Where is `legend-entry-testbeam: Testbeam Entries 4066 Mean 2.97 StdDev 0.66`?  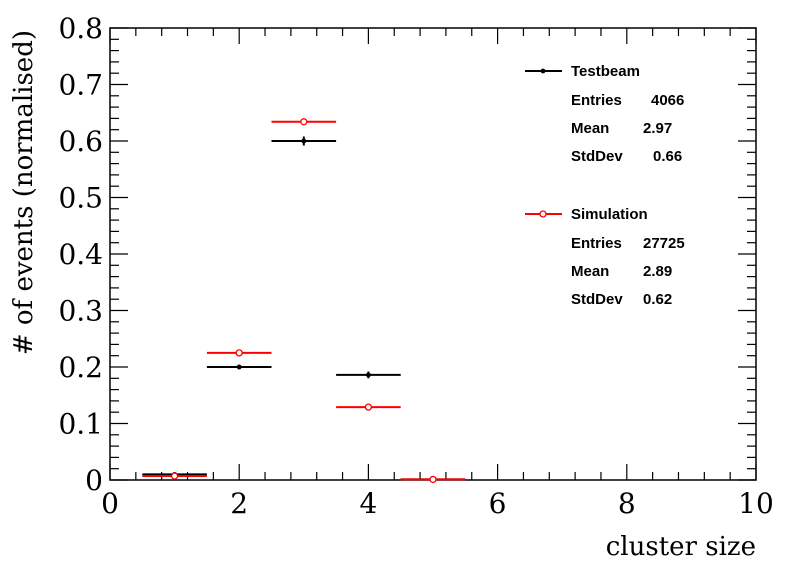
legend-entry-testbeam: Testbeam Entries 4066 Mean 2.97 StdDev 0.66 is located at coordinates (604, 114).